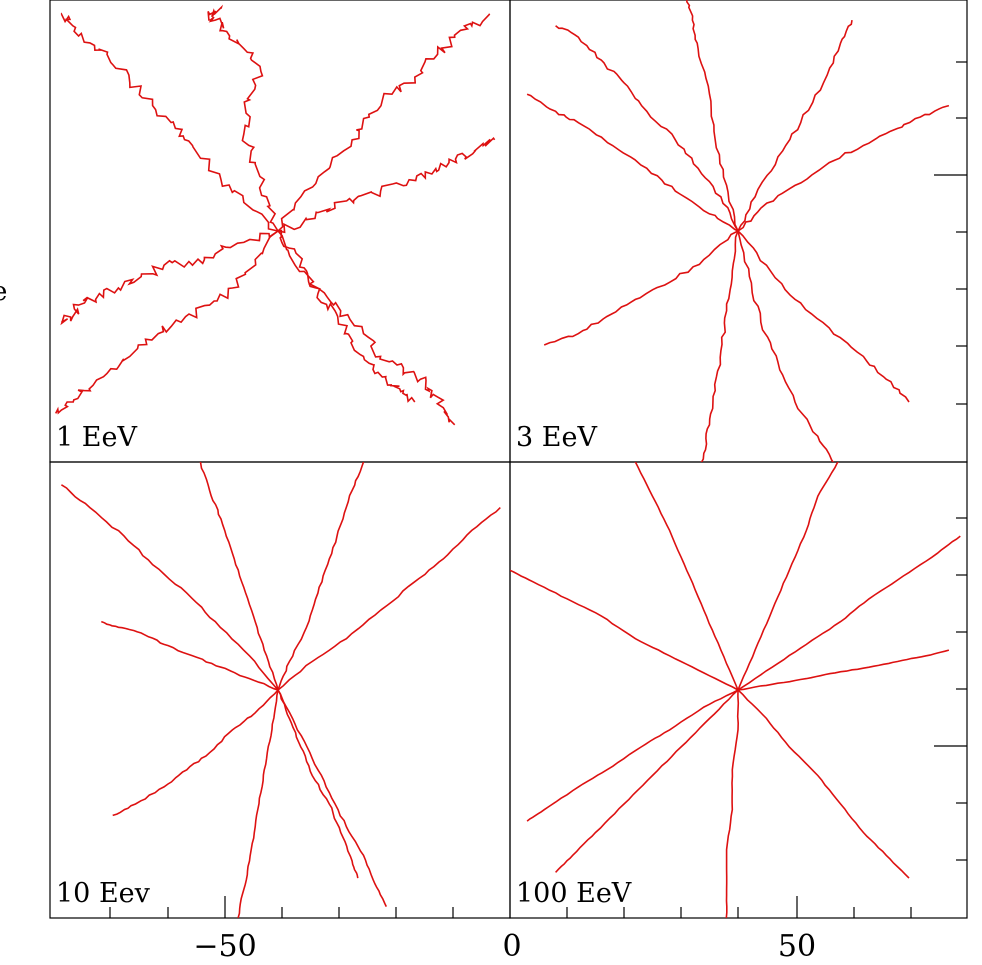 The width and height of the screenshot is (982, 965). Describe the element at coordinates (556, 437) in the screenshot. I see `panel-label-3-eev: 3 EeV` at that location.